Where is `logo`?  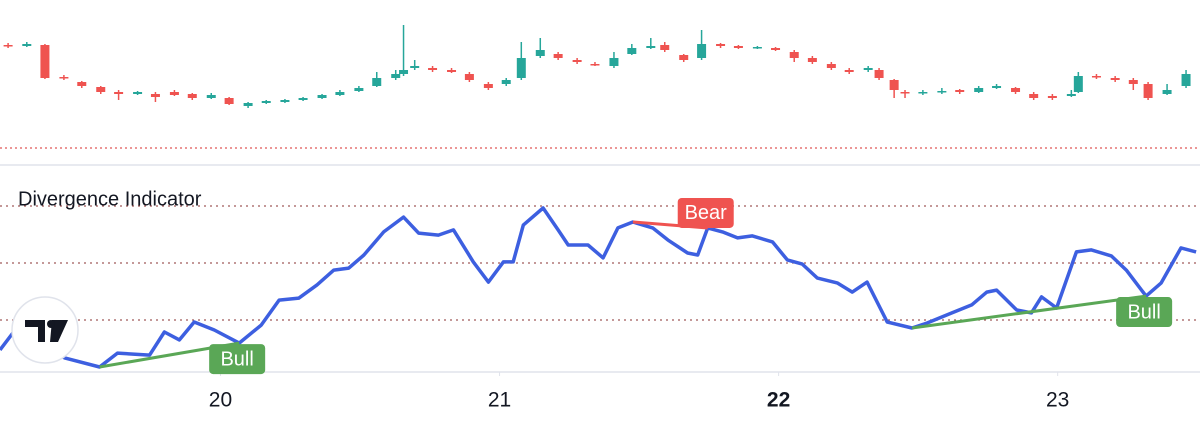 logo is located at coordinates (45, 330).